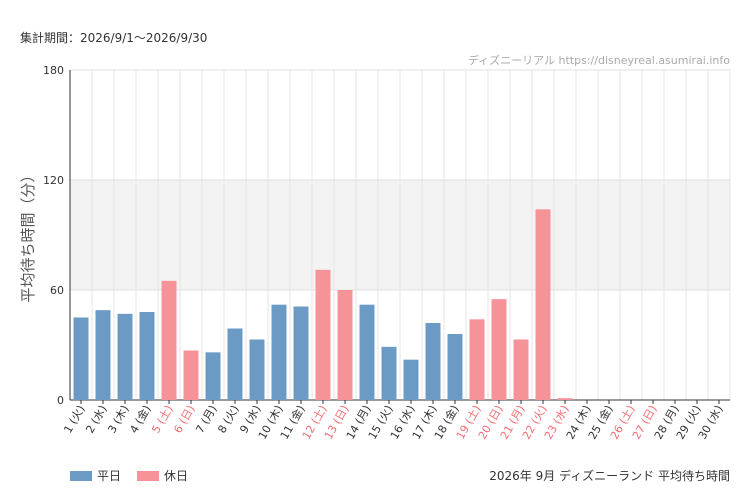 This screenshot has width=750, height=500. Describe the element at coordinates (74, 419) in the screenshot. I see `x-tick-label: 1 (火)` at that location.